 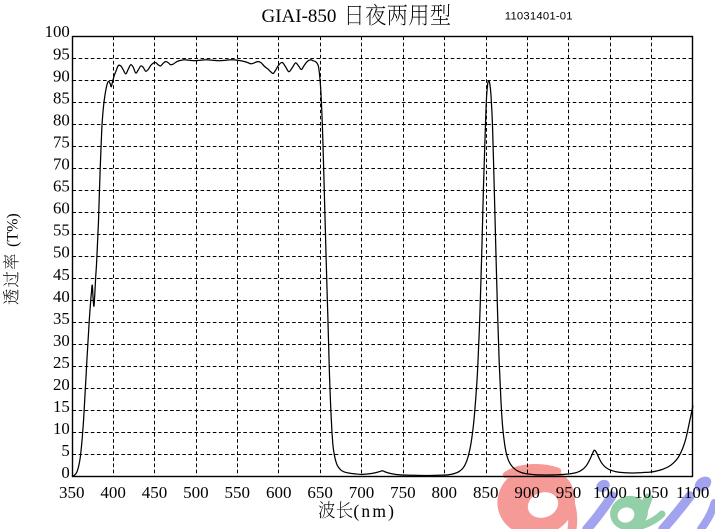 I want to click on svg-text: 10, so click(x=61, y=428).